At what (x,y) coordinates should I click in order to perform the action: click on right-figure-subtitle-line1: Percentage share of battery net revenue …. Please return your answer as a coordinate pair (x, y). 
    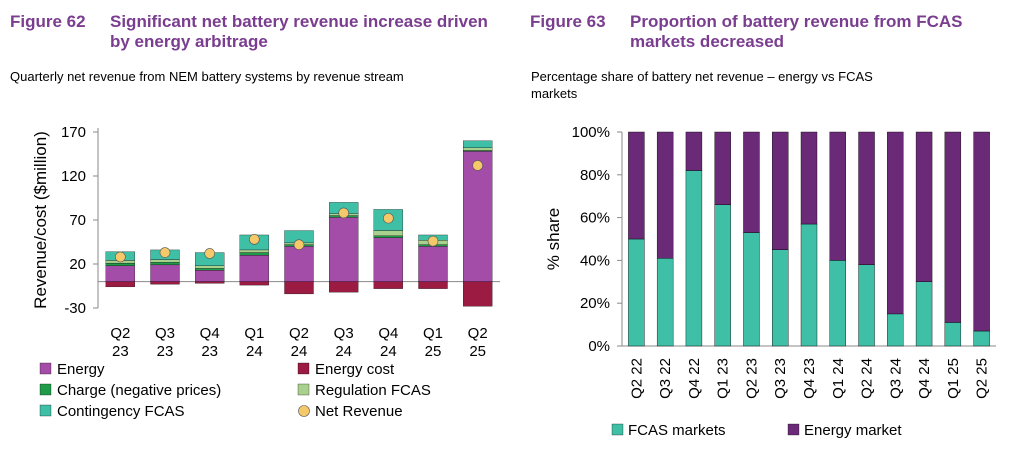
    Looking at the image, I should click on (702, 76).